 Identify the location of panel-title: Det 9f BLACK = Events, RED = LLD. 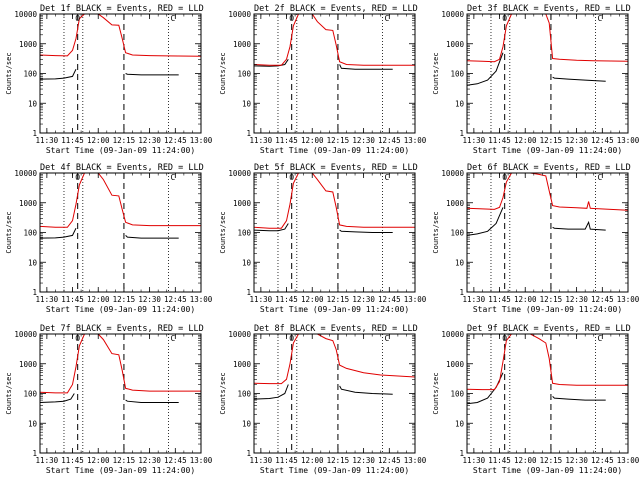
(549, 329).